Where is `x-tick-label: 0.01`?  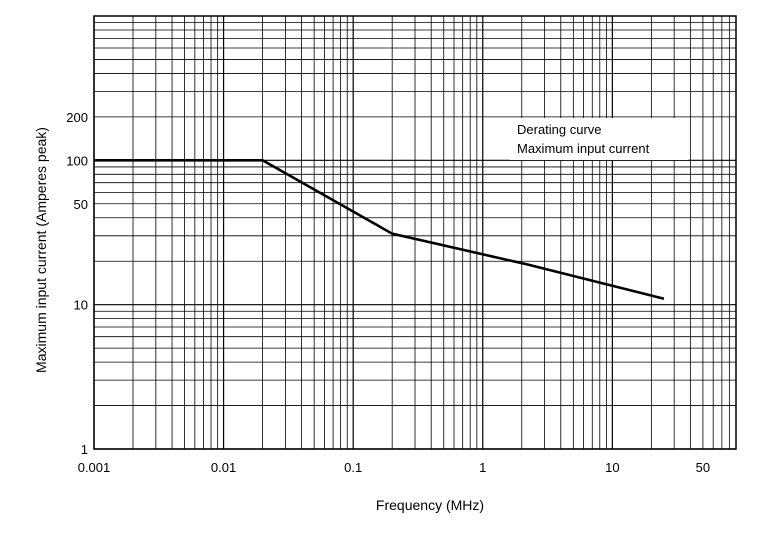
x-tick-label: 0.01 is located at coordinates (223, 467).